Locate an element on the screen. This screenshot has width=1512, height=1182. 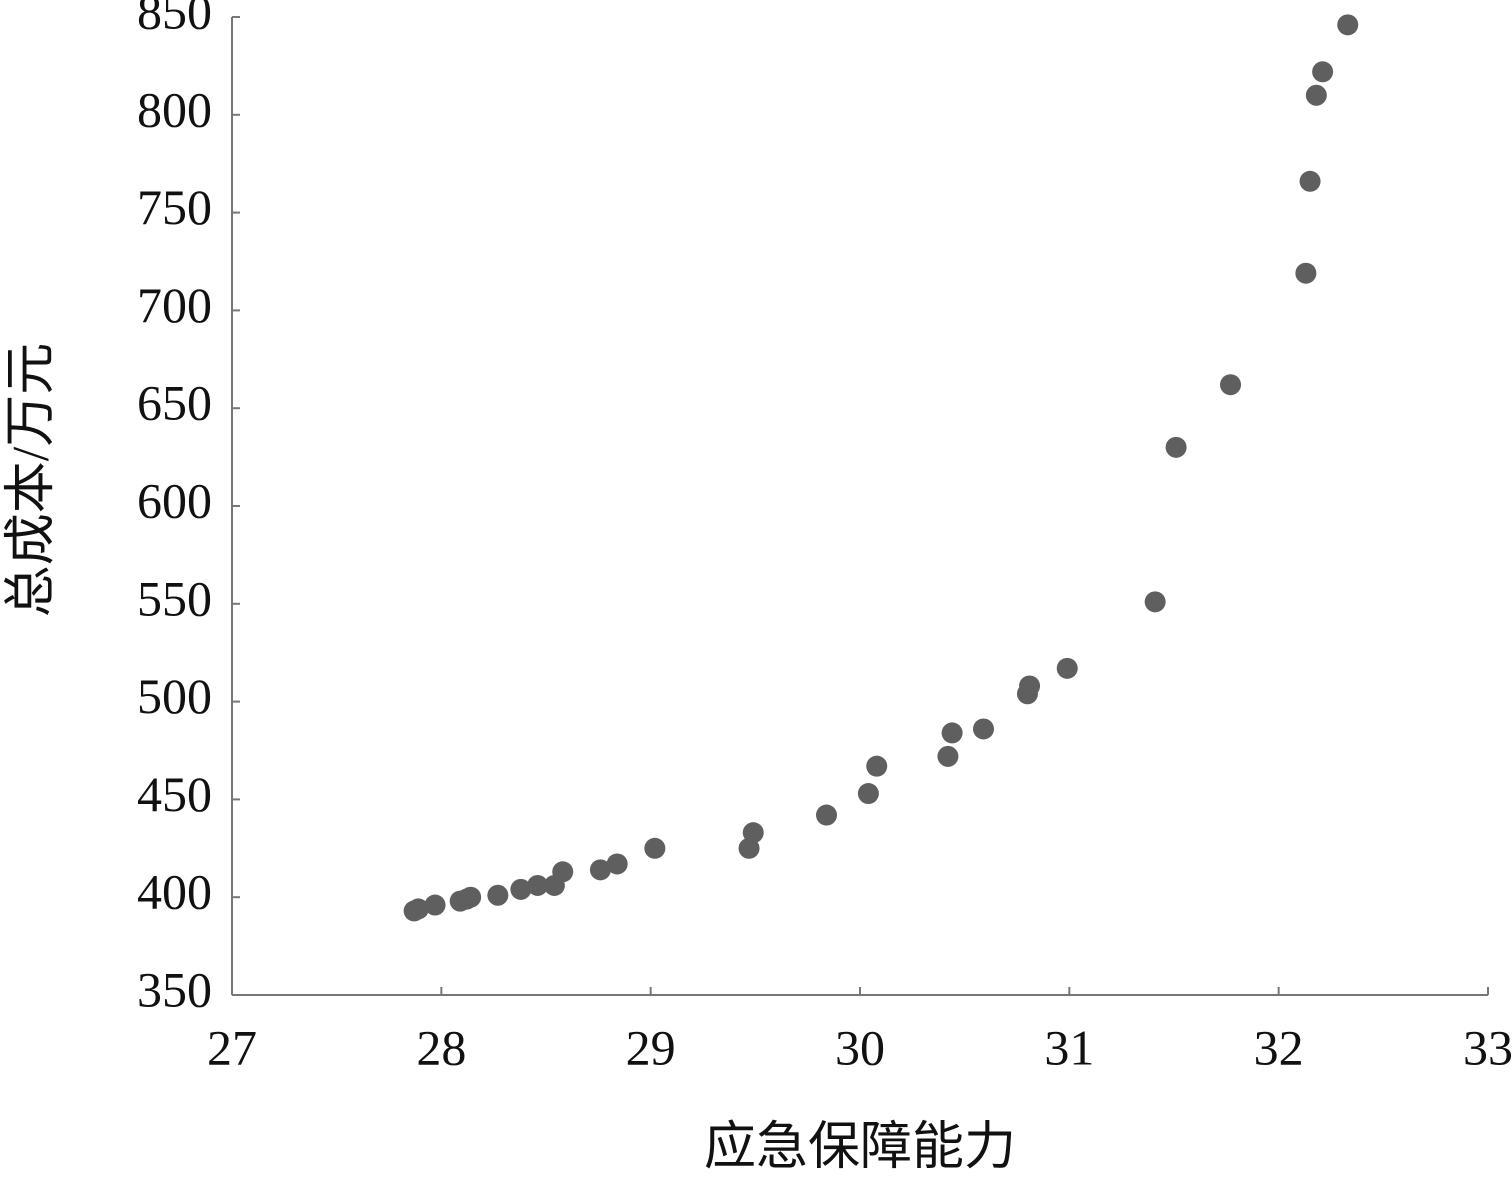
x-tick-label: 30 is located at coordinates (860, 1047).